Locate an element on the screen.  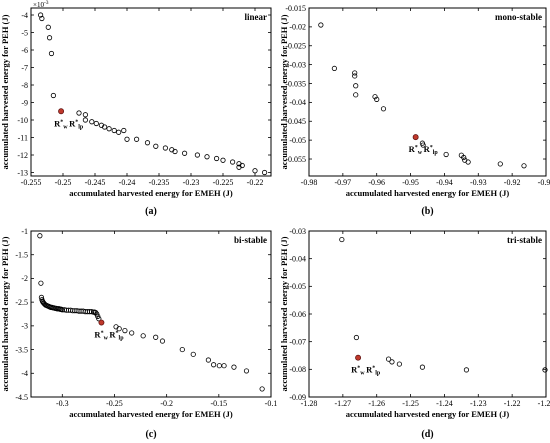
y-tick-label: -12 is located at coordinates (22, 155).